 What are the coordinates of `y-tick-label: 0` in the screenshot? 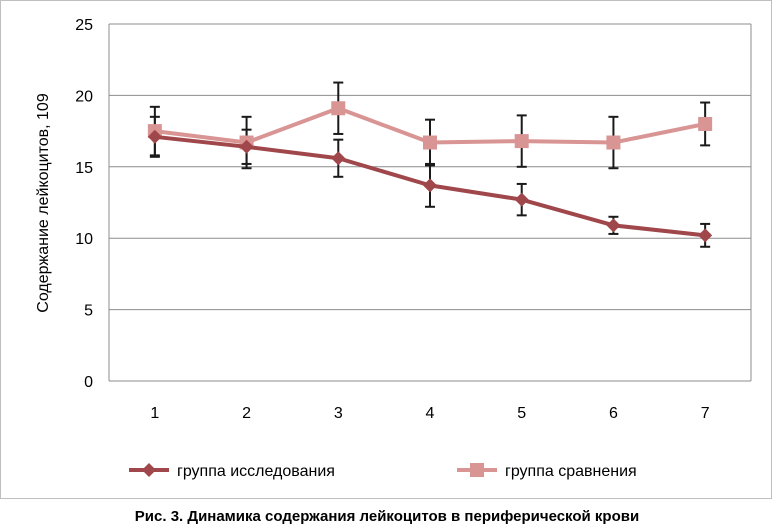 It's located at (88, 382).